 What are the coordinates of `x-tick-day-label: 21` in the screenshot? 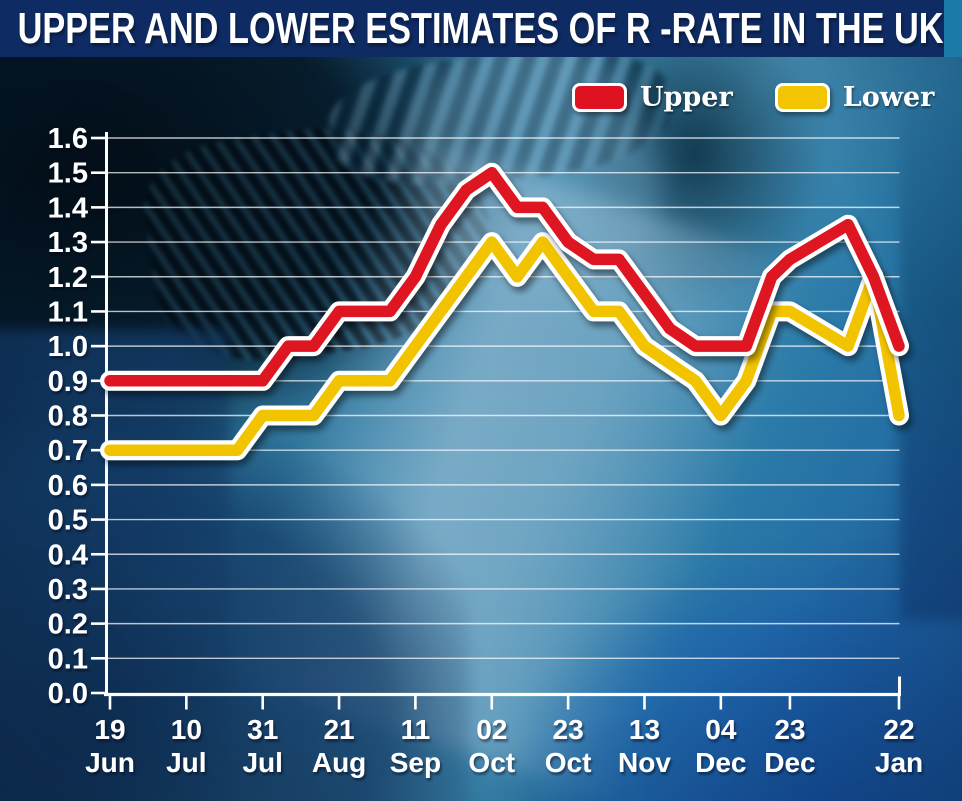 It's located at (338, 729).